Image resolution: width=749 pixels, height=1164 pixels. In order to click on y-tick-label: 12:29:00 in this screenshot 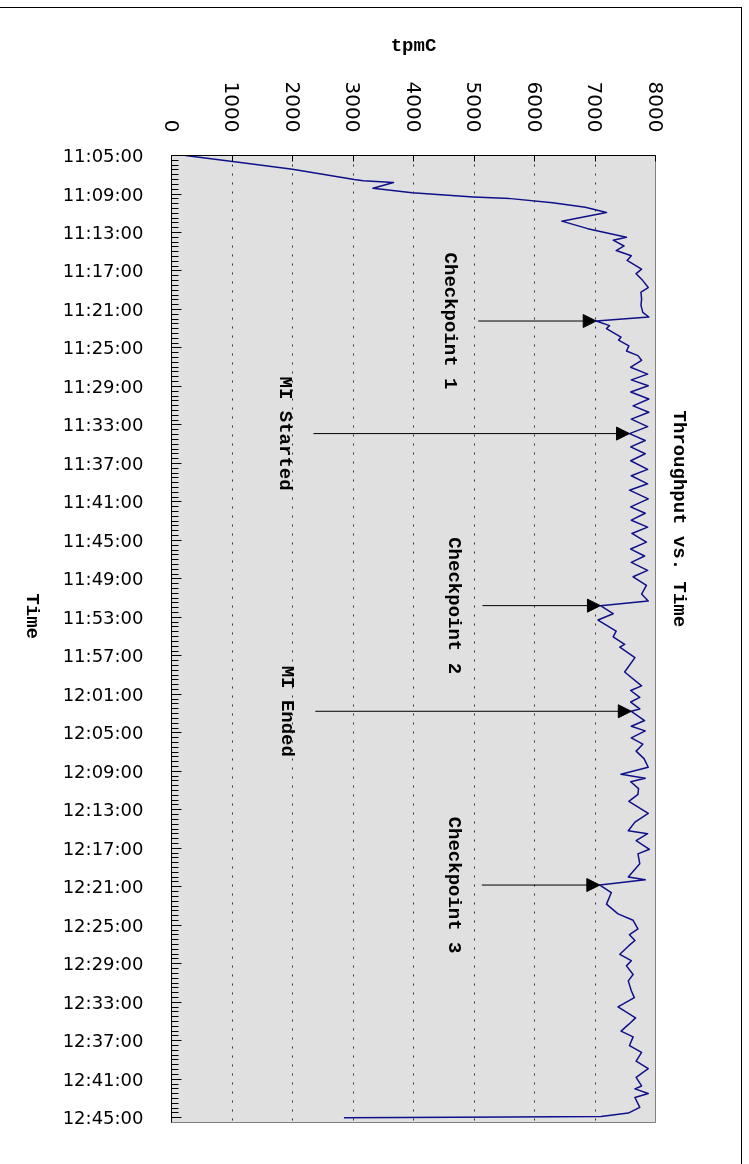, I will do `click(103, 964)`.